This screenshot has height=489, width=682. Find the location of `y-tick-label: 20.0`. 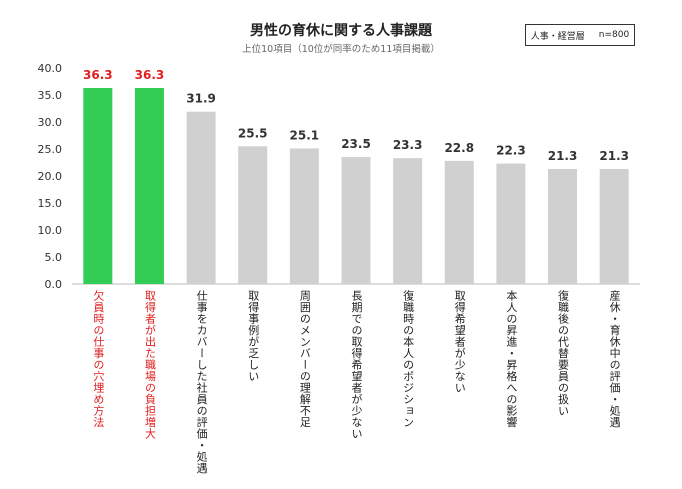

y-tick-label: 20.0 is located at coordinates (50, 176).